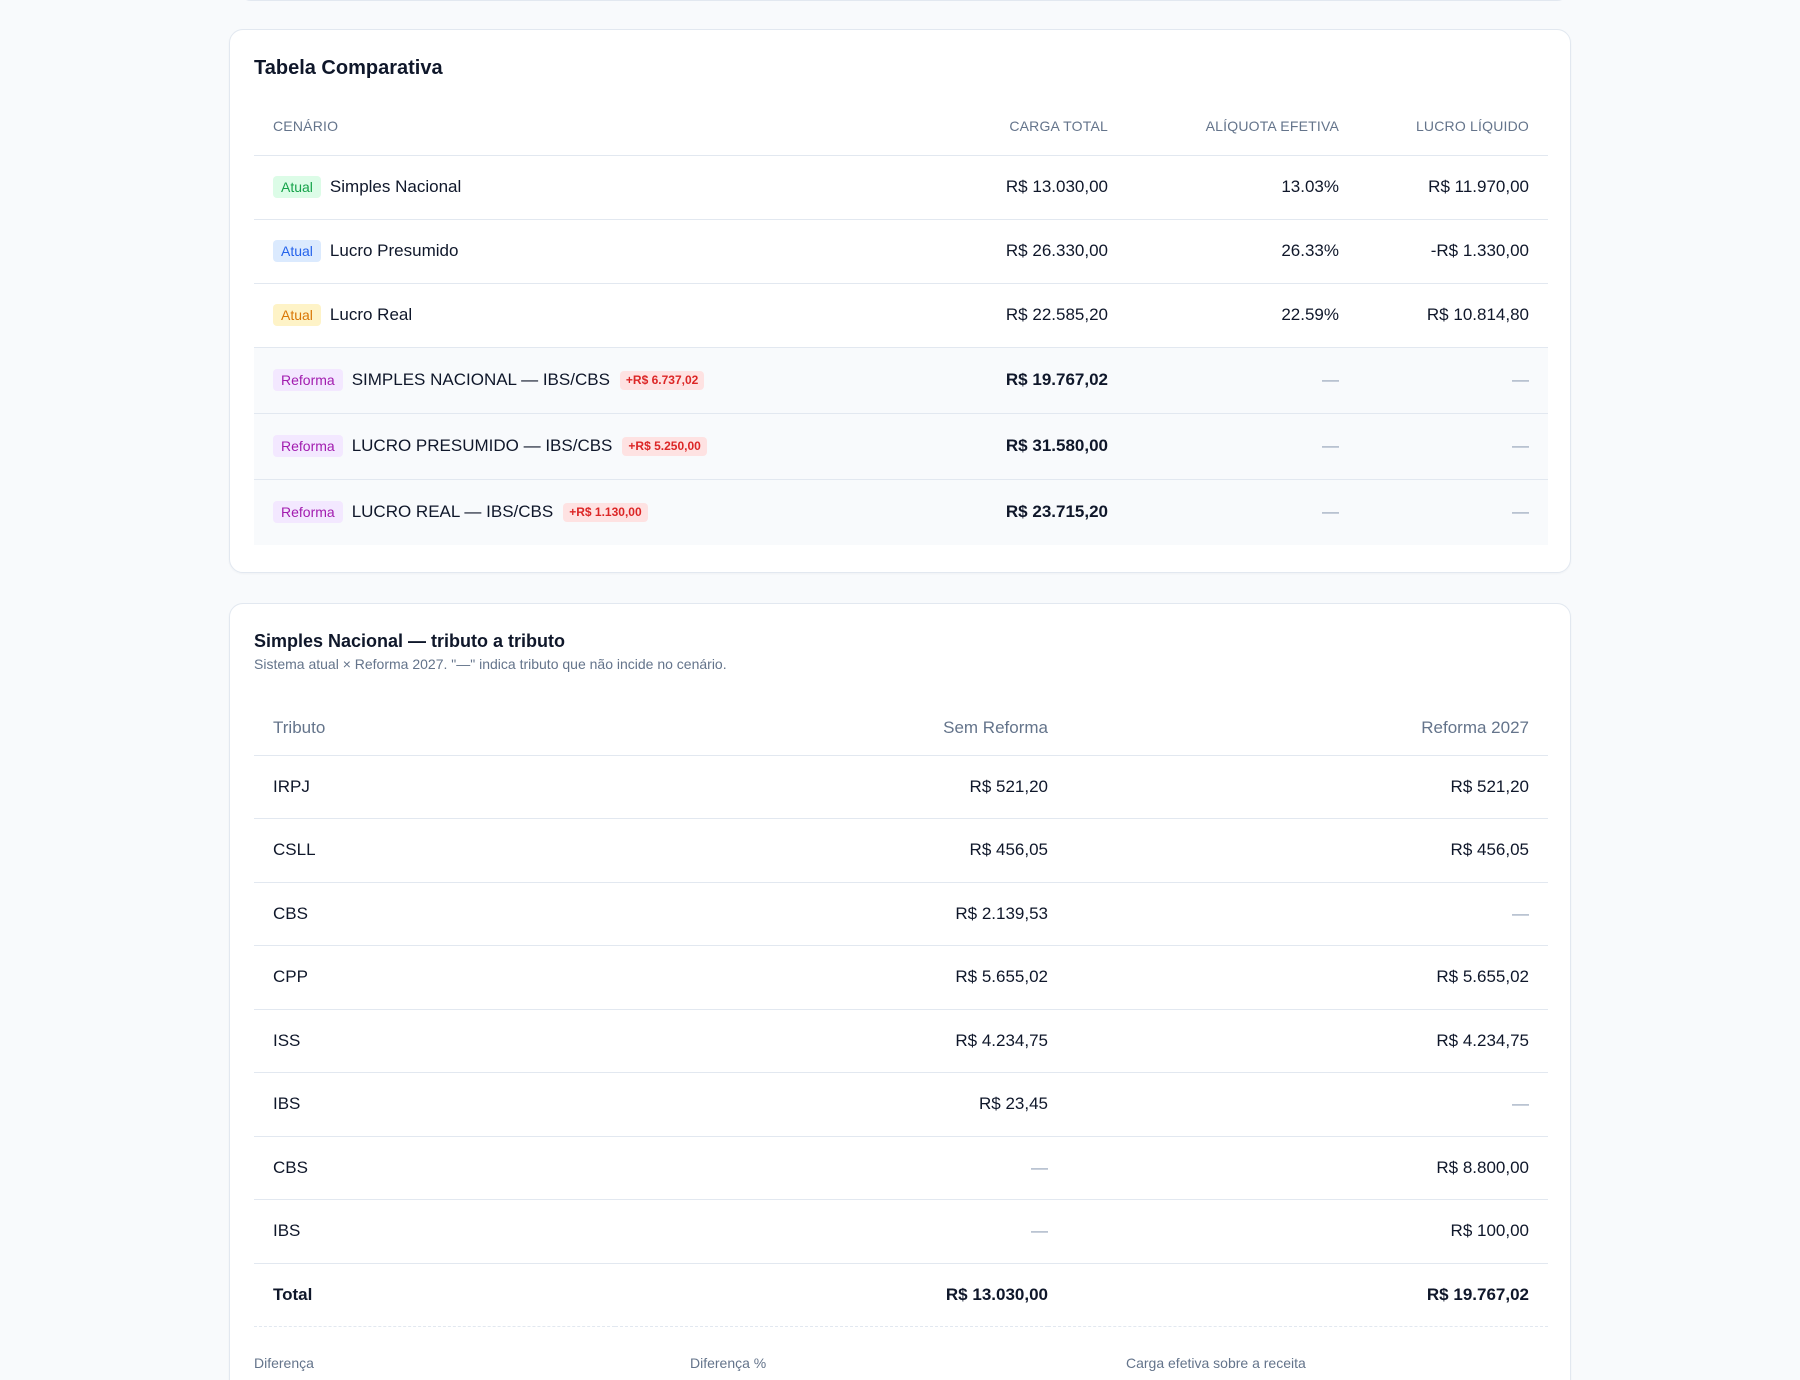 The height and width of the screenshot is (1380, 1800). I want to click on reforma-value: R$ 521,20, so click(1298, 787).